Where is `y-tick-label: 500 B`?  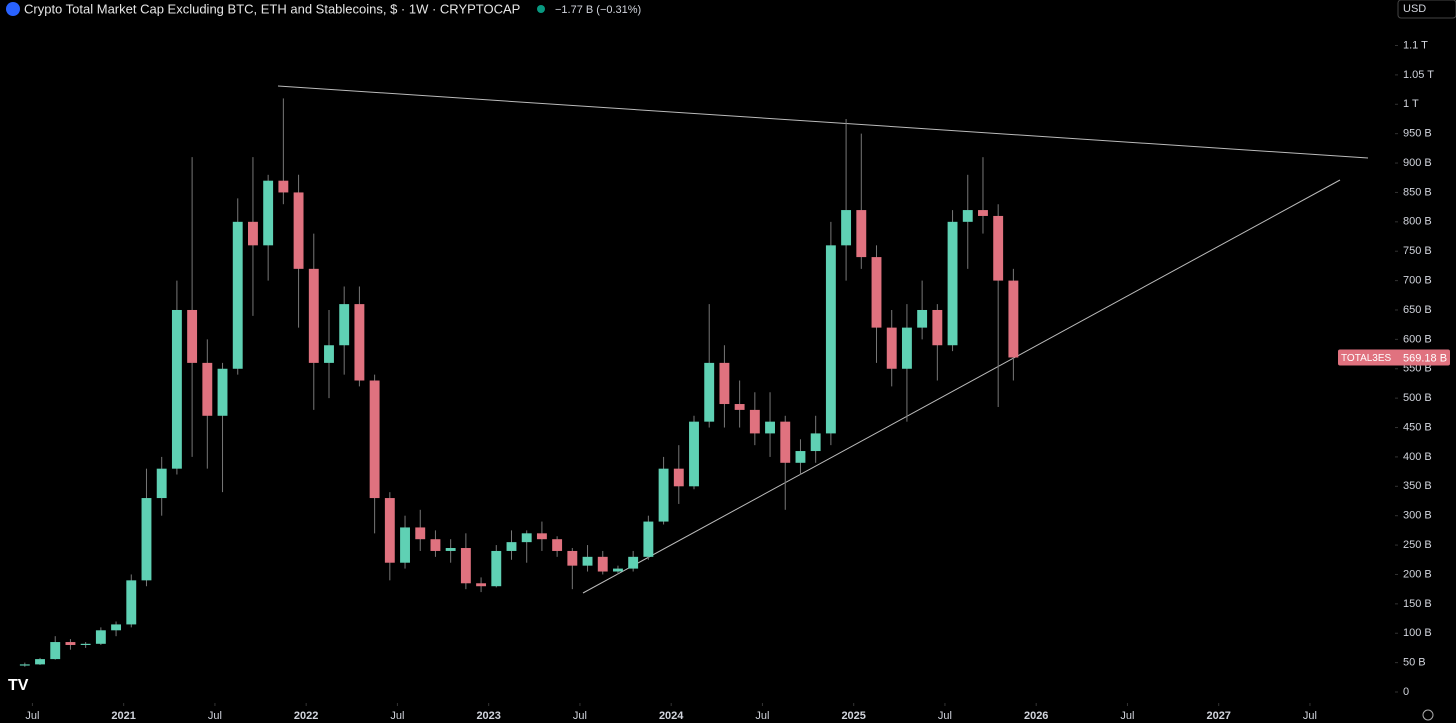 y-tick-label: 500 B is located at coordinates (1417, 398).